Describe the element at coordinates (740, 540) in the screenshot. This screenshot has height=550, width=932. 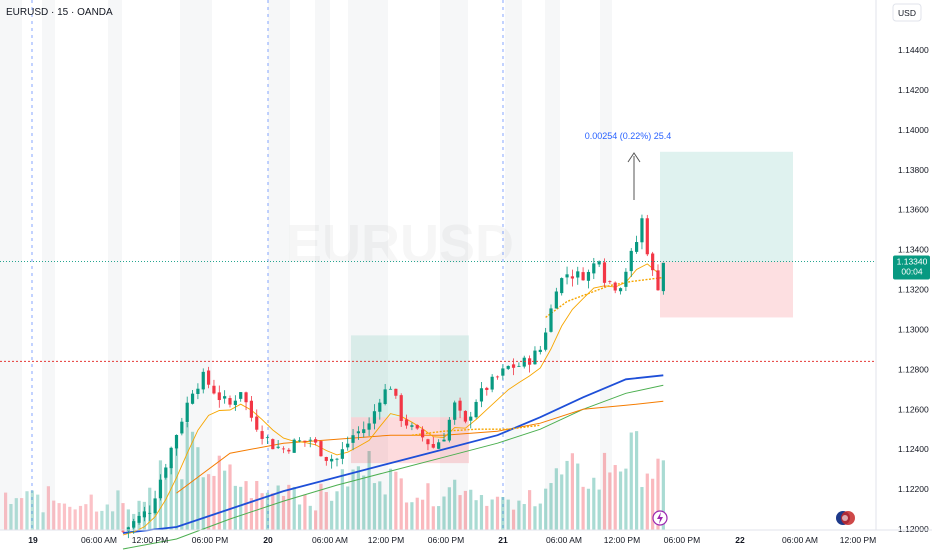
I see `time-tick-label: 22` at that location.